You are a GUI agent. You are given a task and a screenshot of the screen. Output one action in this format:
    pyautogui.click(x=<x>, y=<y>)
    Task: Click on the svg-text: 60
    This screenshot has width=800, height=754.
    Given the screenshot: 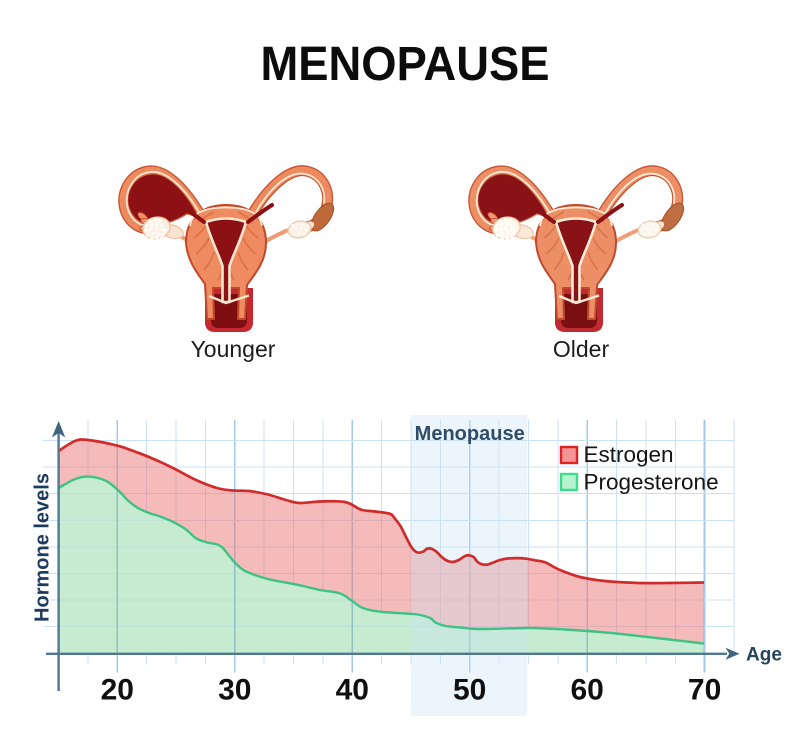 What is the action you would take?
    pyautogui.click(x=587, y=690)
    